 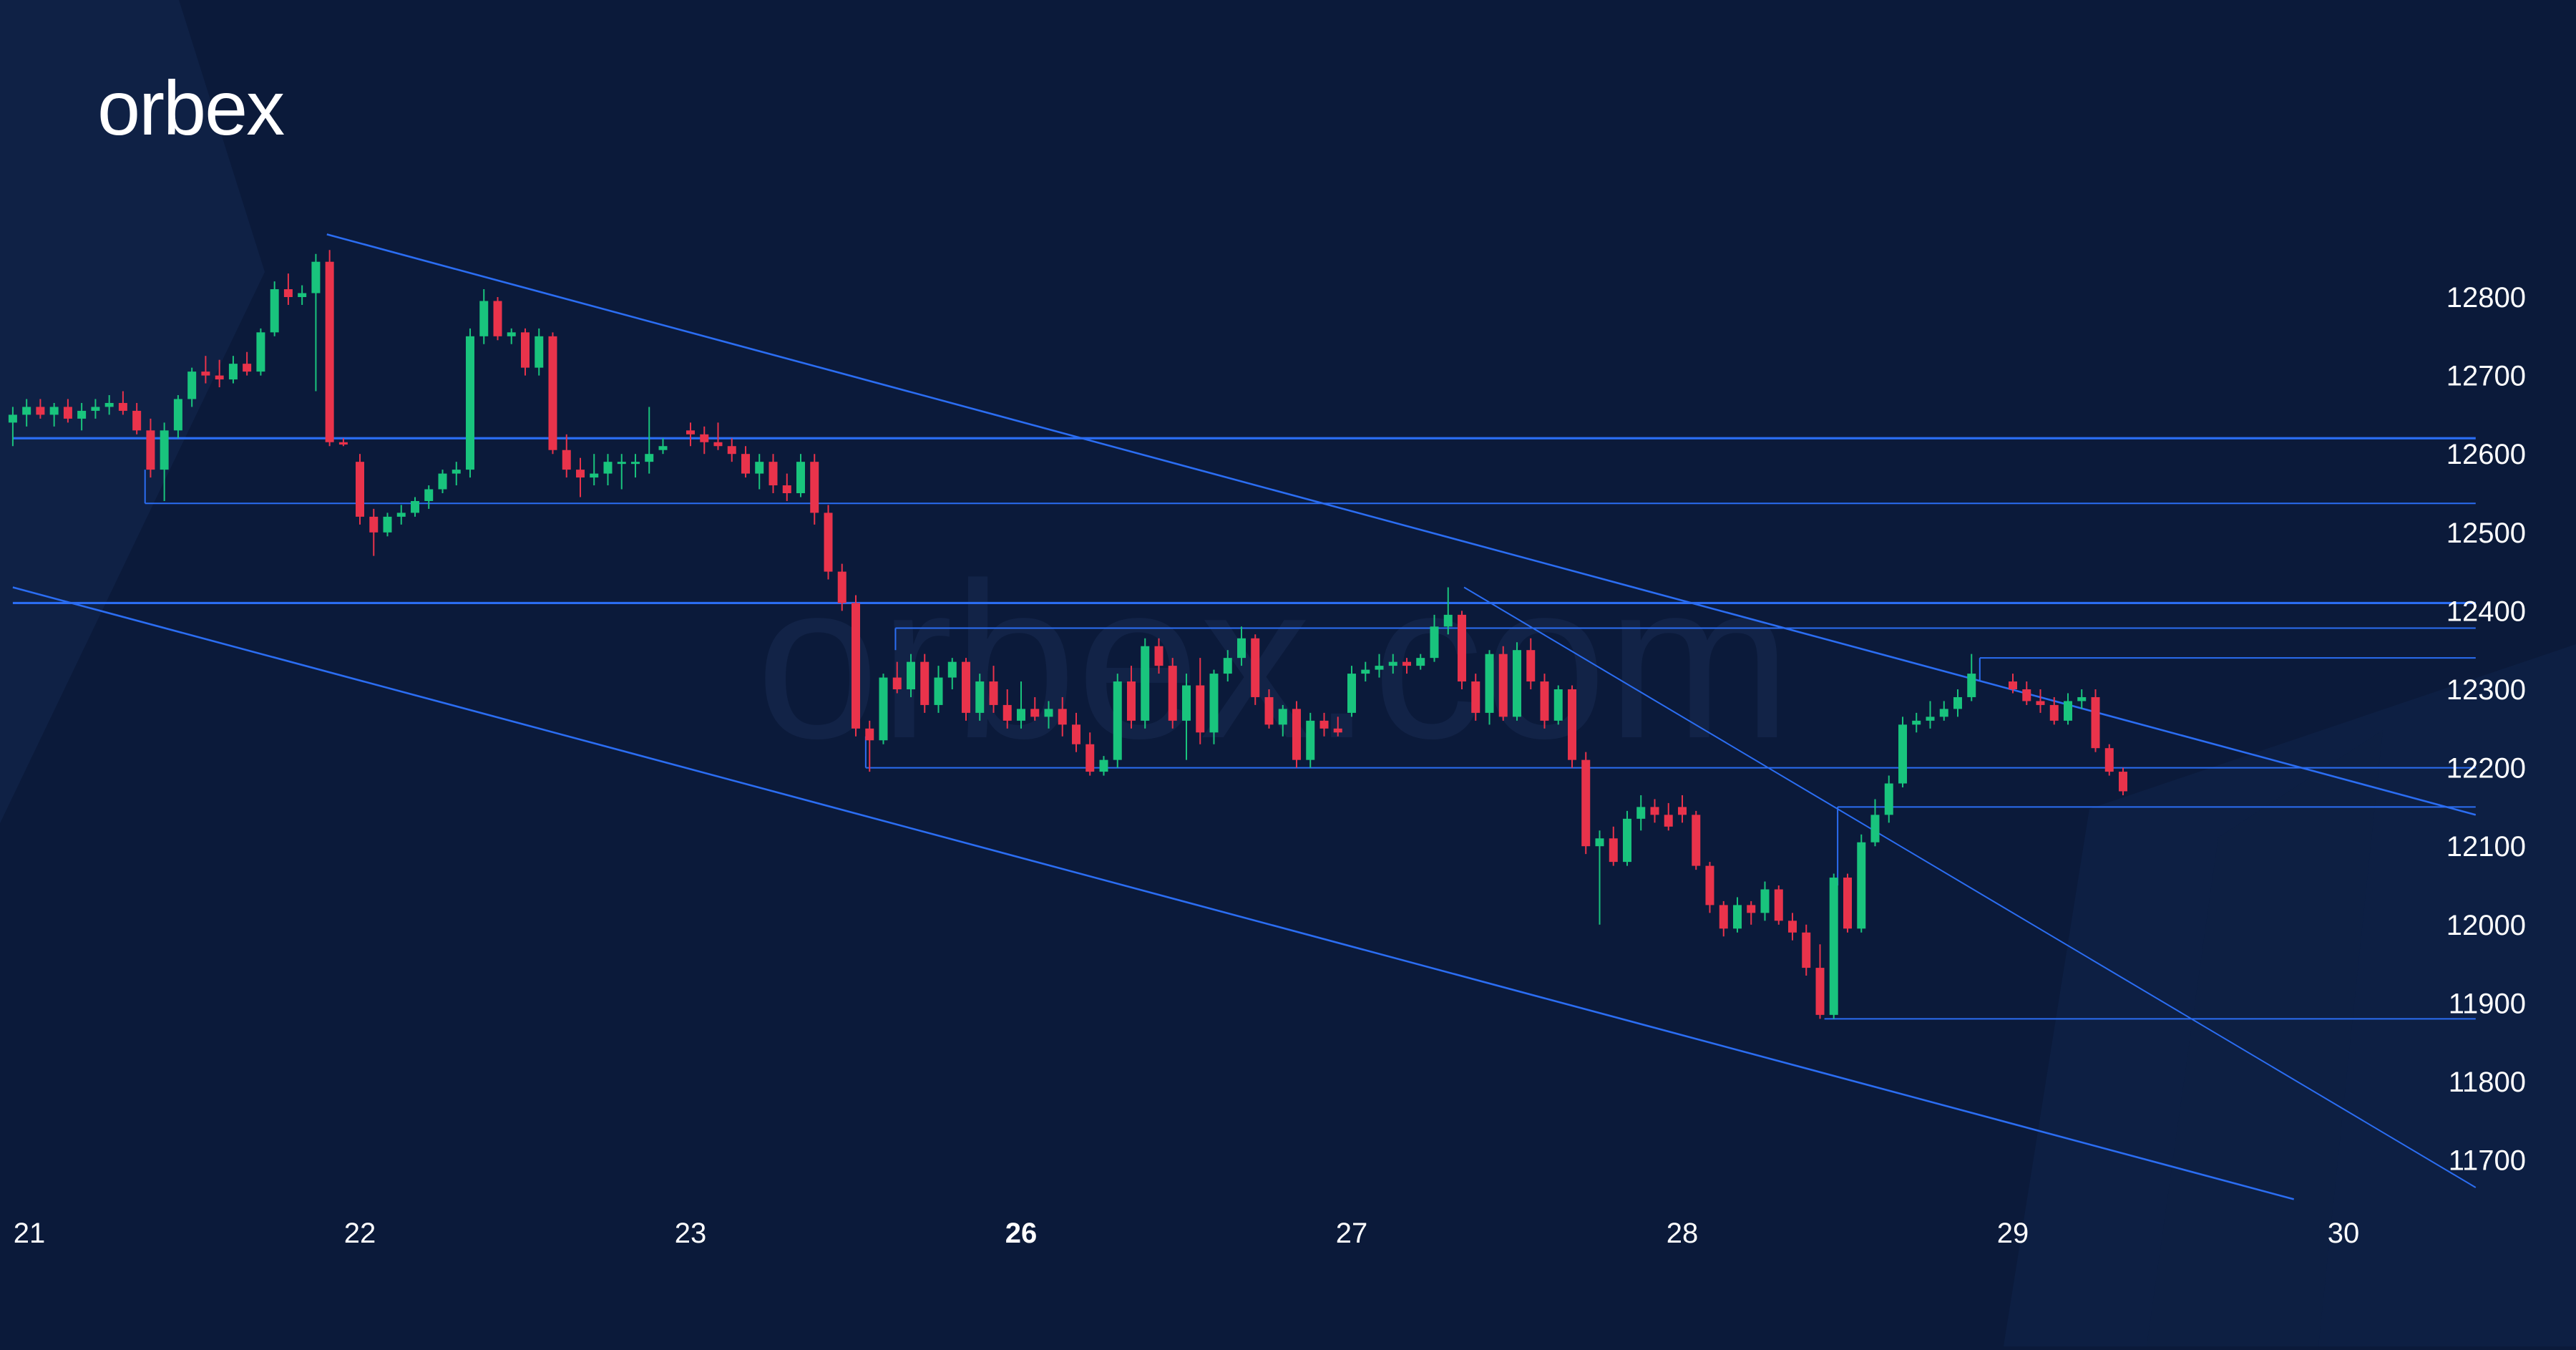 I want to click on price-tick-label: 12700, so click(x=2486, y=376).